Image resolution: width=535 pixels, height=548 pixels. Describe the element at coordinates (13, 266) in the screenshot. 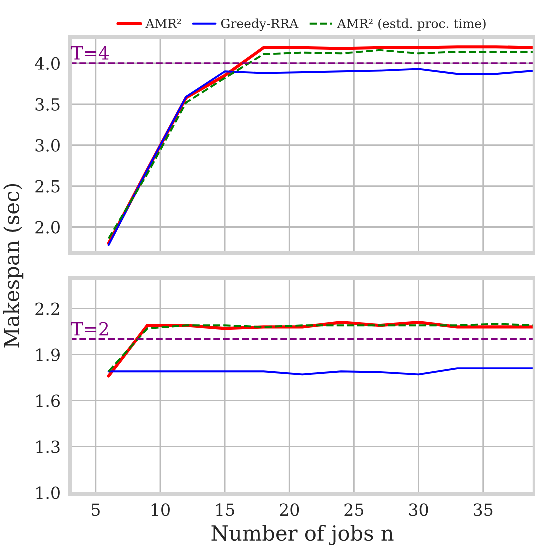

I see `y-axis-title: Makespan (sec)` at that location.